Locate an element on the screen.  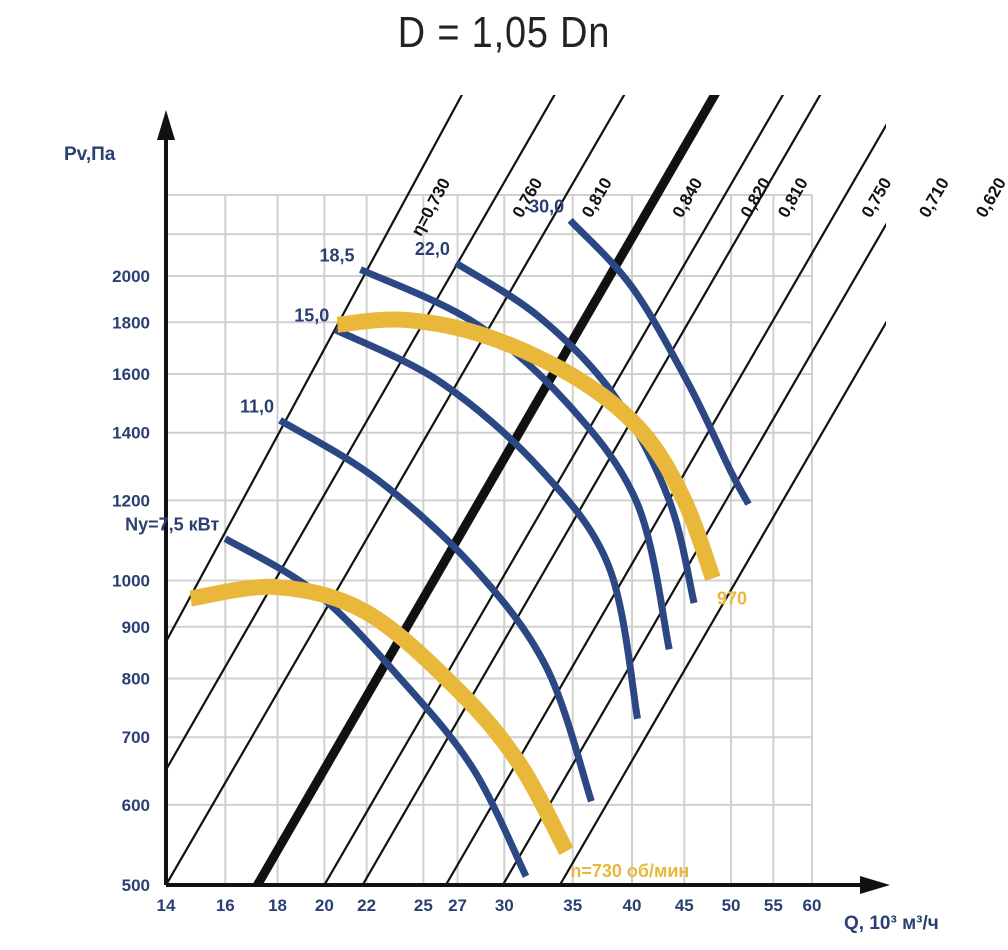
y-tick-label: 700 is located at coordinates (136, 737).